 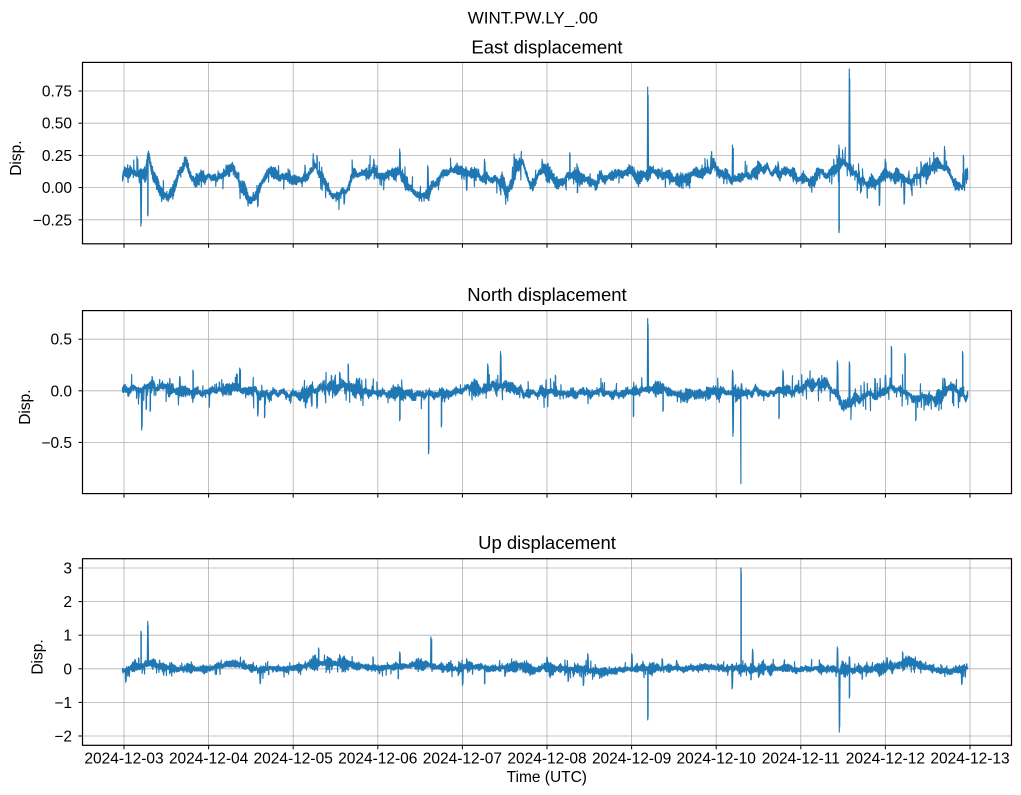 I want to click on svg-text: 2024-12-12, so click(x=885, y=758).